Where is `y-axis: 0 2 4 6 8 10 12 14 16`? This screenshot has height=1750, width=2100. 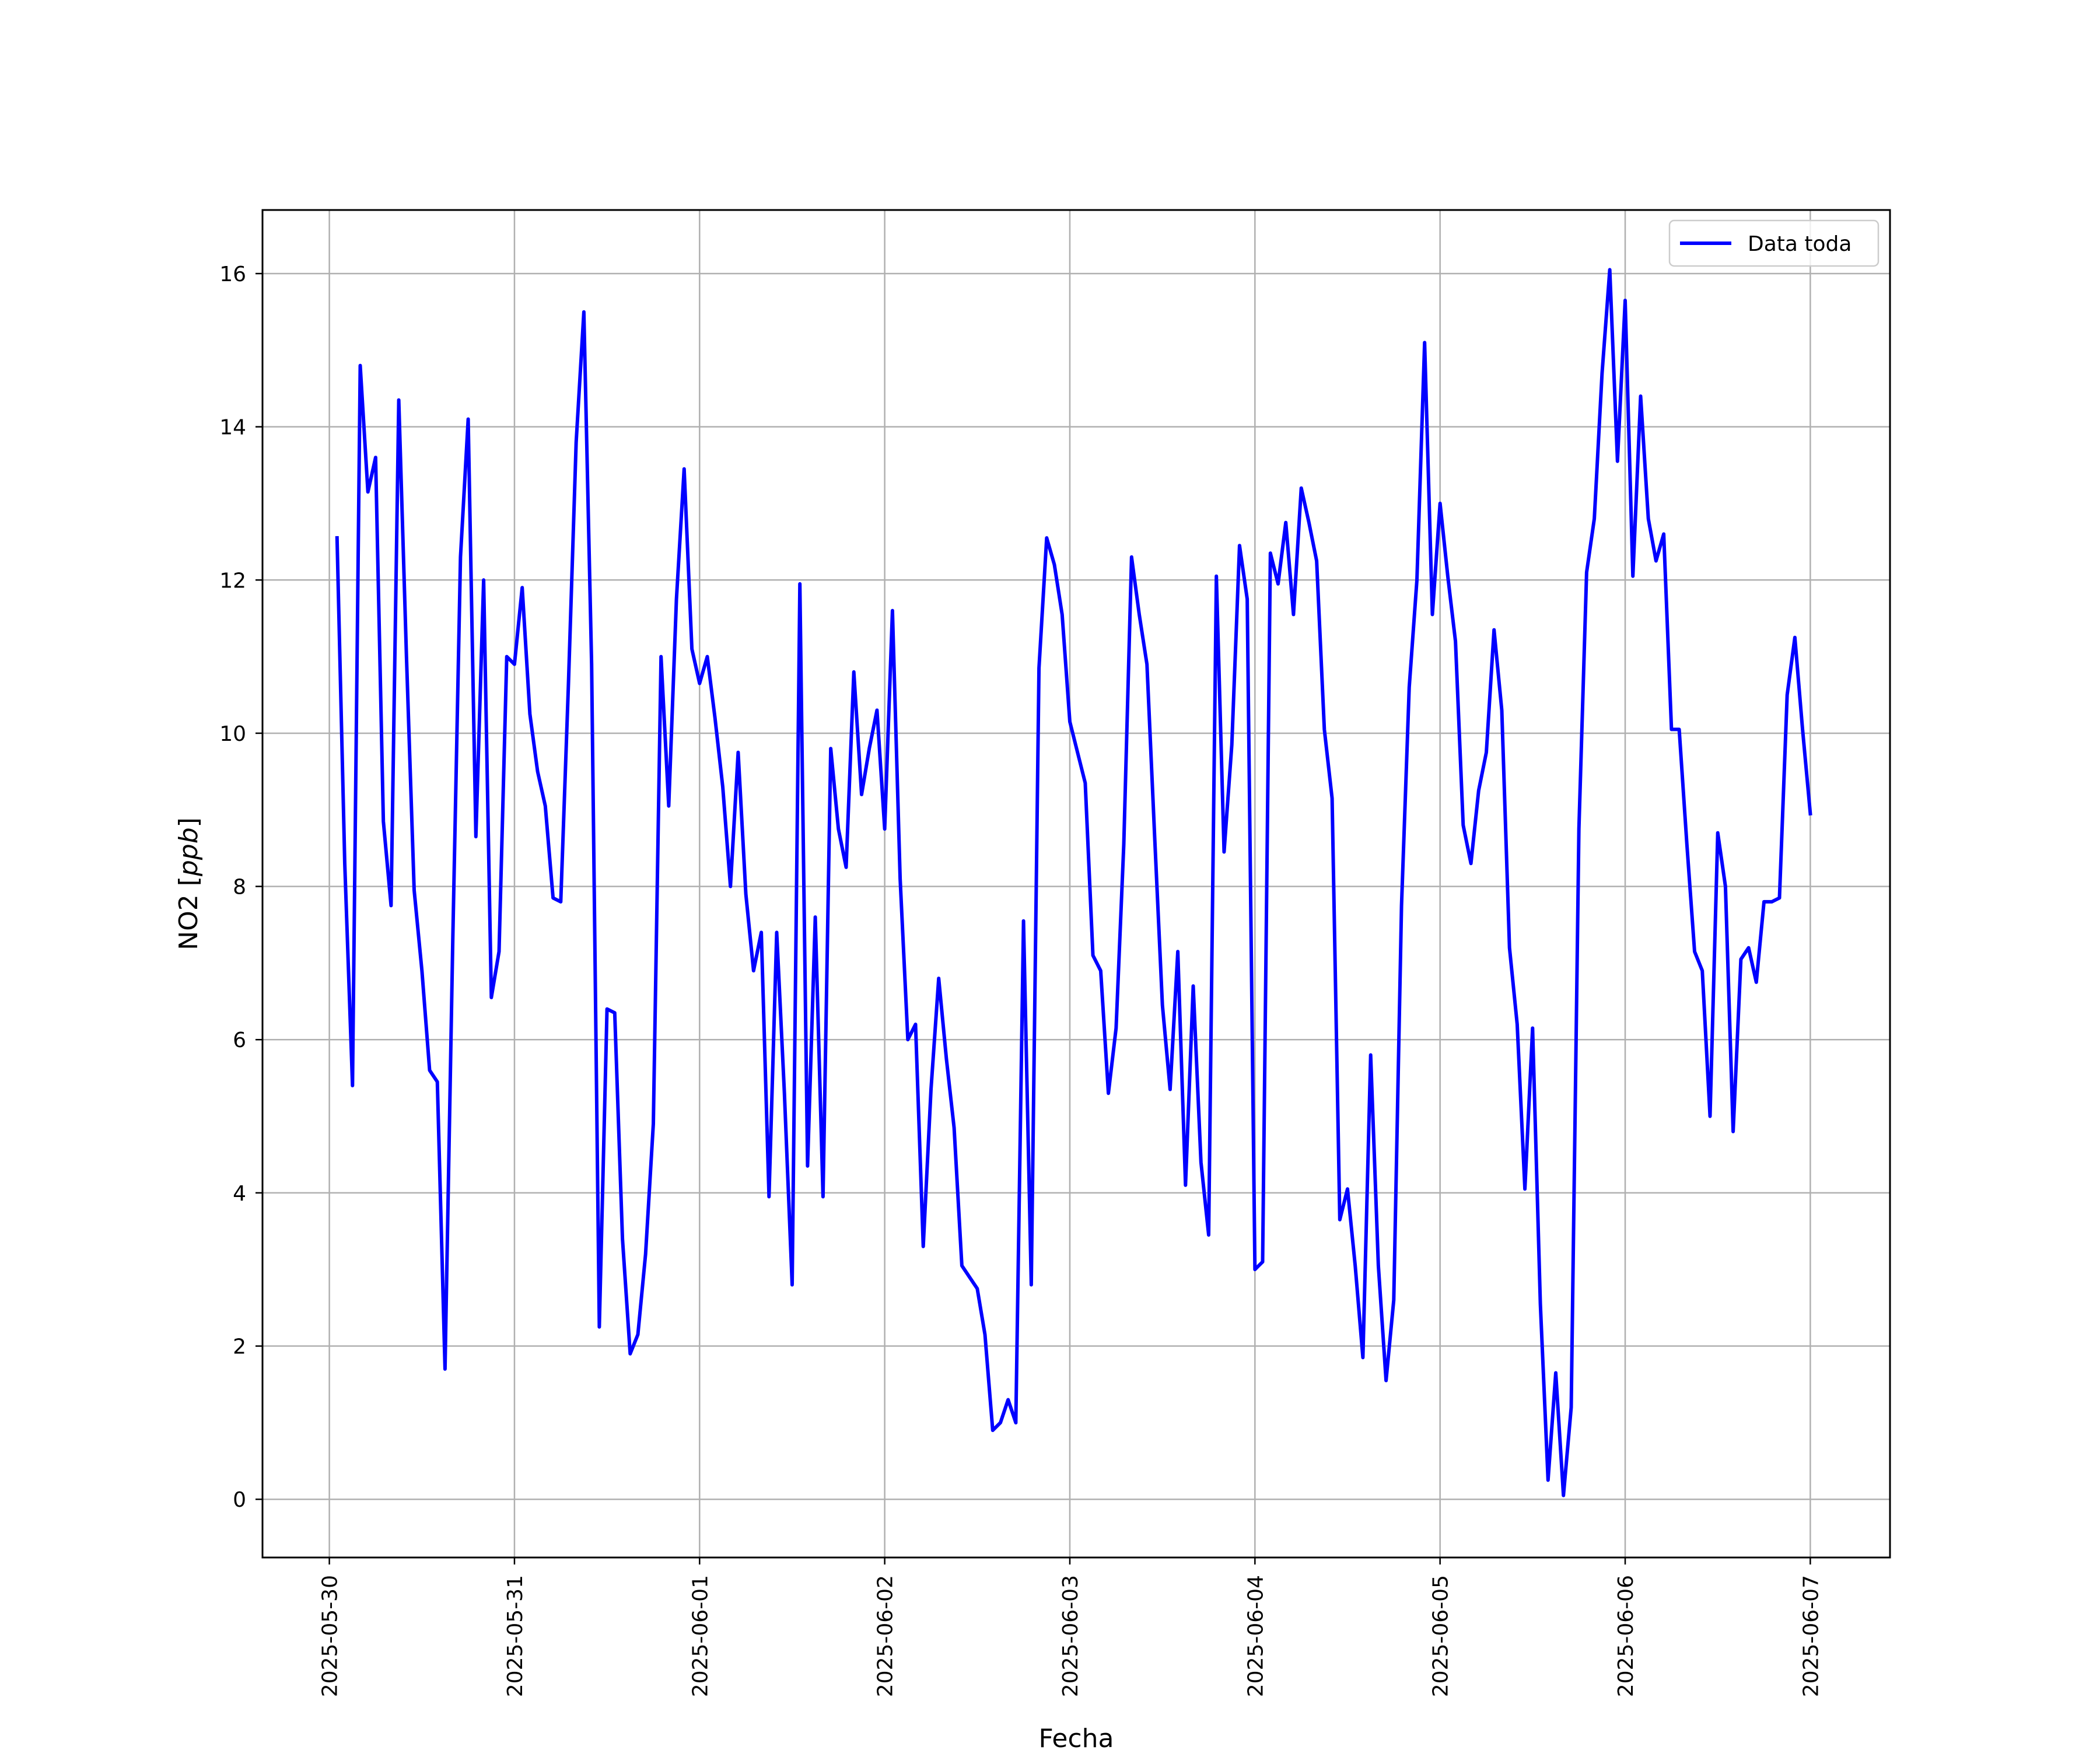 y-axis: 0 2 4 6 8 10 12 14 16 is located at coordinates (240, 887).